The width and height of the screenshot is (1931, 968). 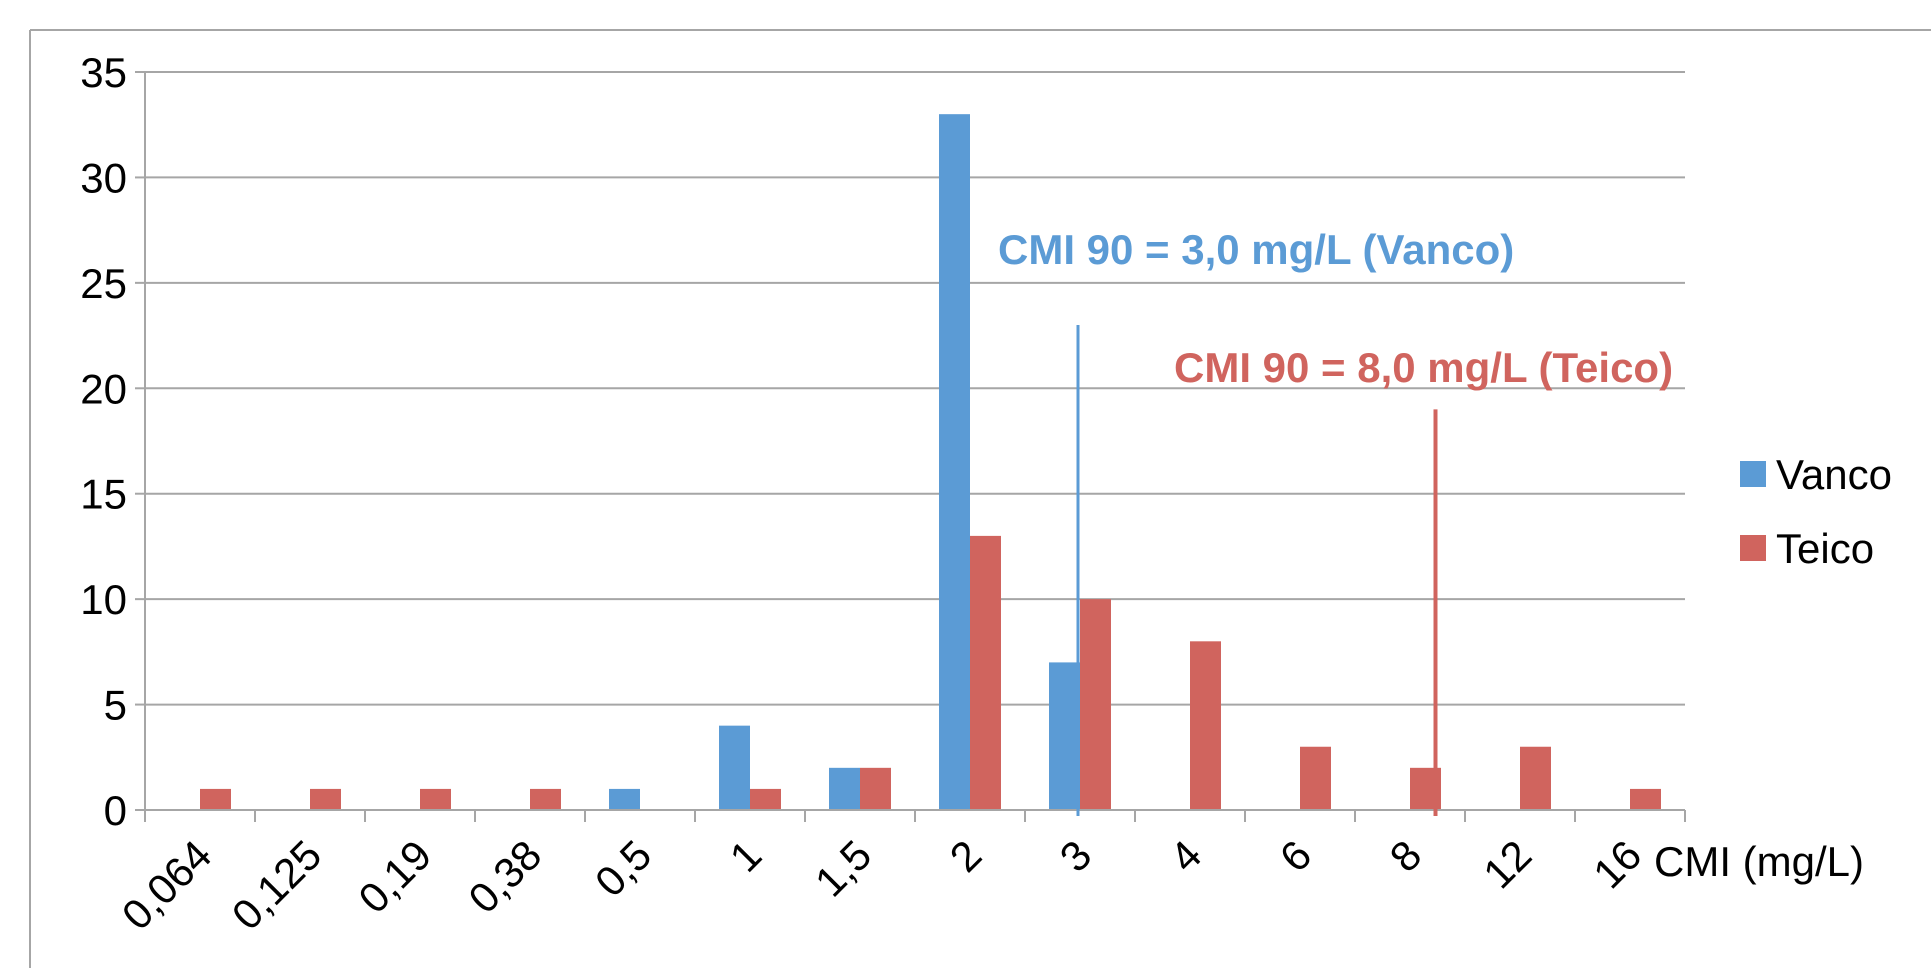 What do you see at coordinates (1617, 864) in the screenshot?
I see `x-tick-label: 16` at bounding box center [1617, 864].